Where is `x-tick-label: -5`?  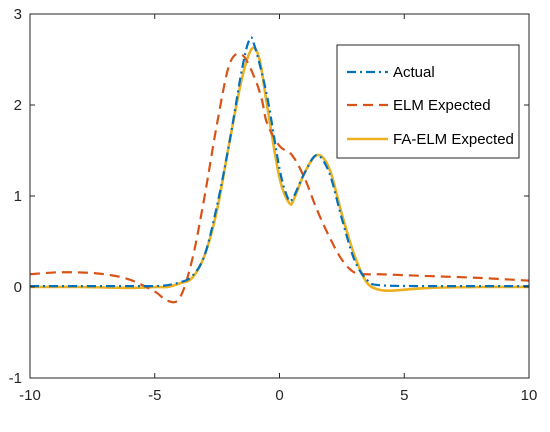
x-tick-label: -5 is located at coordinates (154, 395).